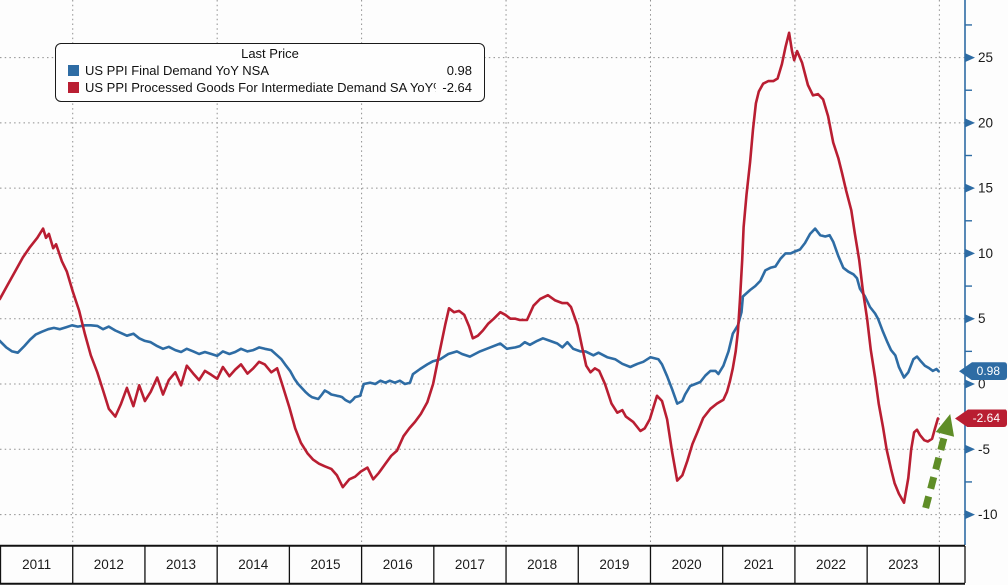 This screenshot has width=1008, height=585. I want to click on x-axis-year-label: 2012, so click(109, 564).